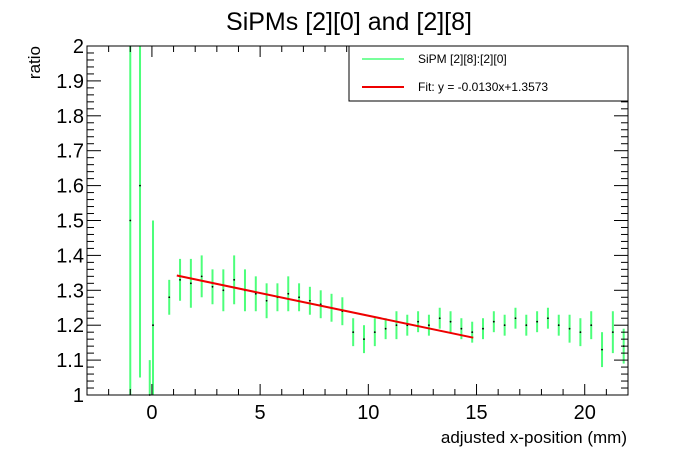  What do you see at coordinates (483, 87) in the screenshot?
I see `legend-label-series-2: Fit: y = -0.0130x+1.3573` at bounding box center [483, 87].